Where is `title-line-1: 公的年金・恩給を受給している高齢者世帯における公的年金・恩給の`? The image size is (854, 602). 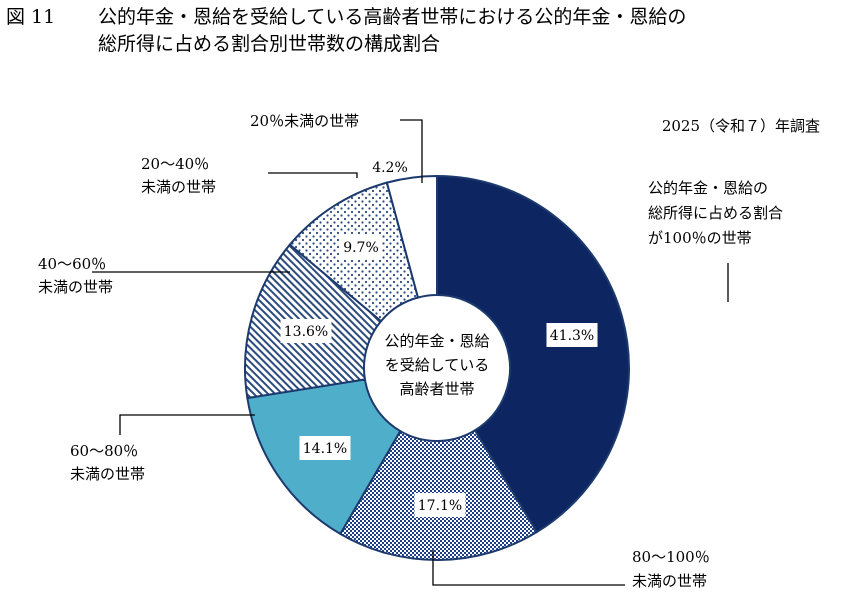
title-line-1: 公的年金・恩給を受給している高齢者世帯における公的年金・恩給の is located at coordinates (392, 17).